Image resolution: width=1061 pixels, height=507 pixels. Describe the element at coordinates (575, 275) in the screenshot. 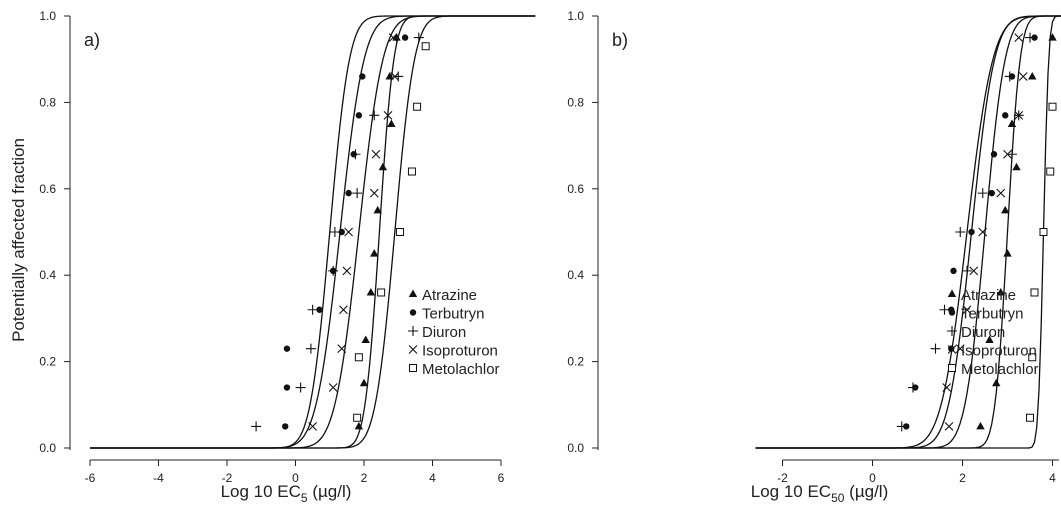

I see `y-tick-label: 0.4` at that location.